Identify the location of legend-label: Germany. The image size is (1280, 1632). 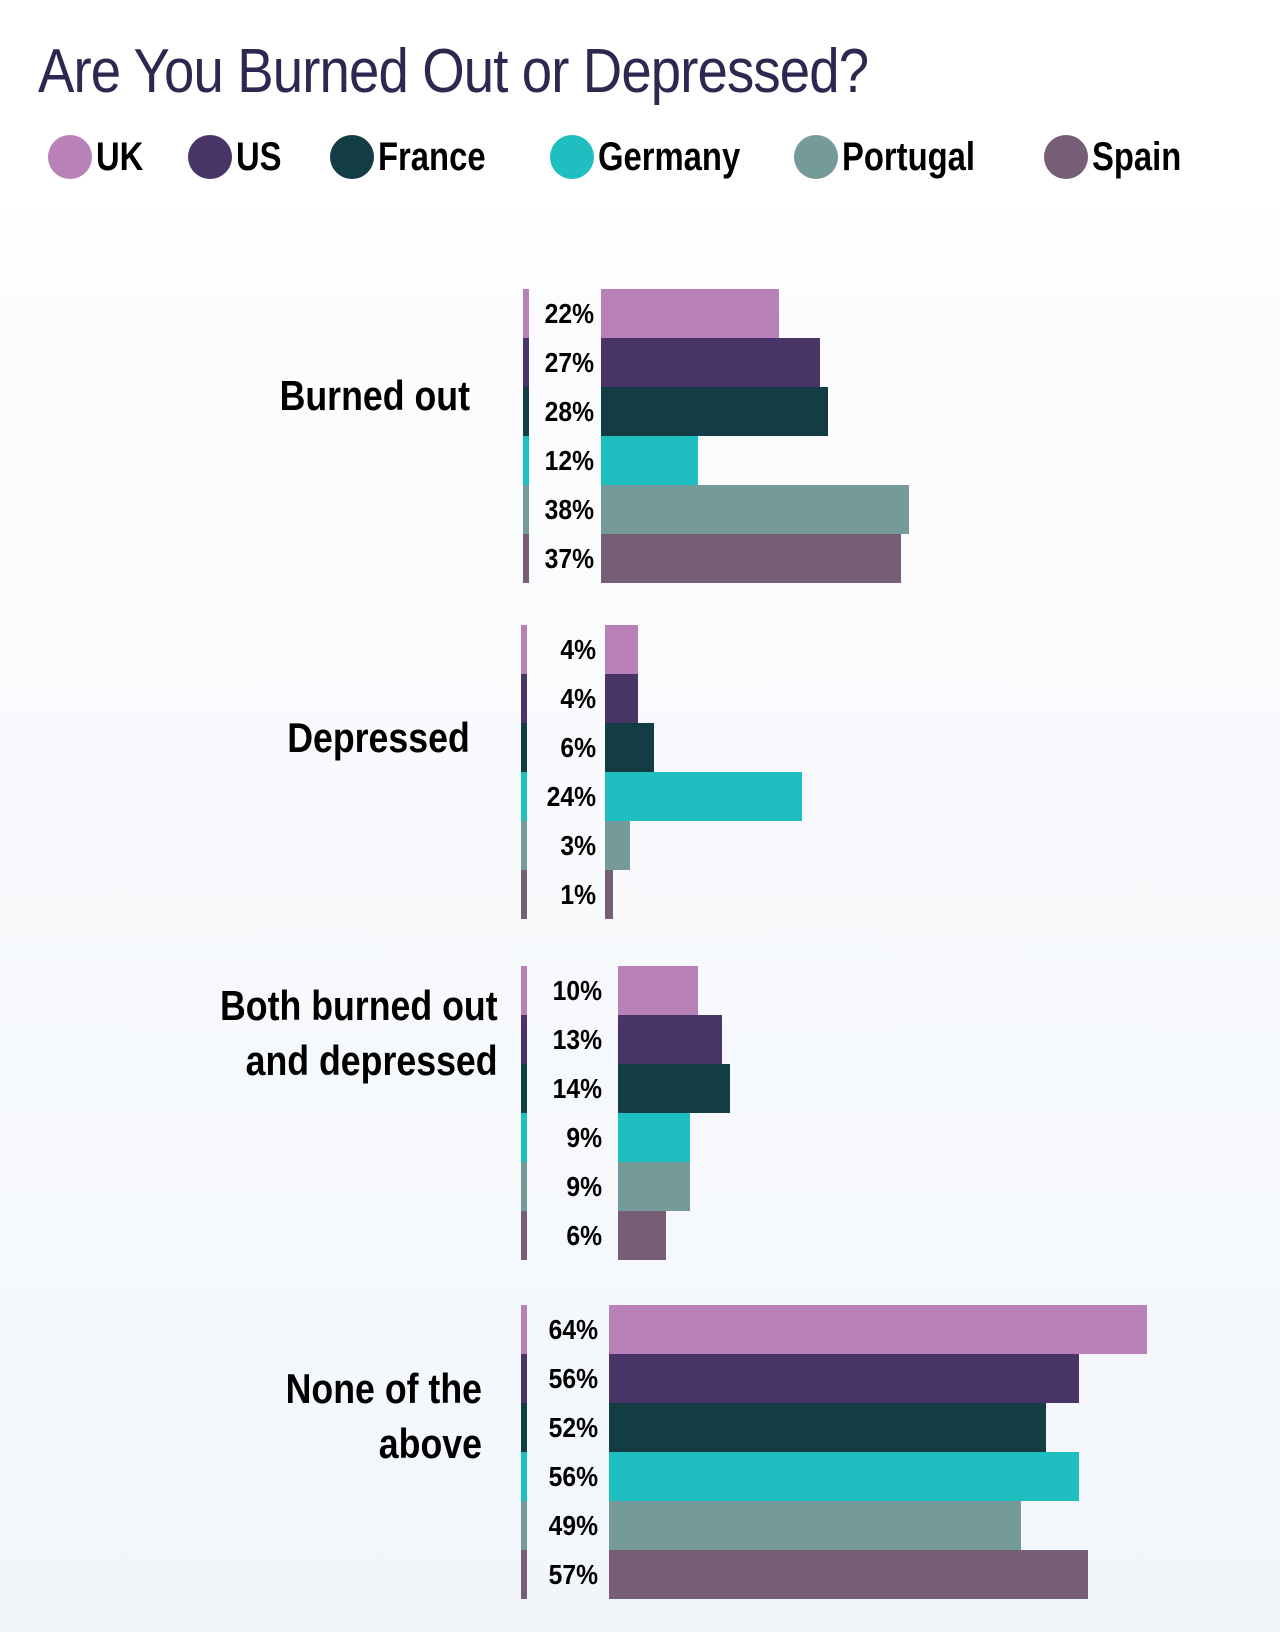
(669, 156).